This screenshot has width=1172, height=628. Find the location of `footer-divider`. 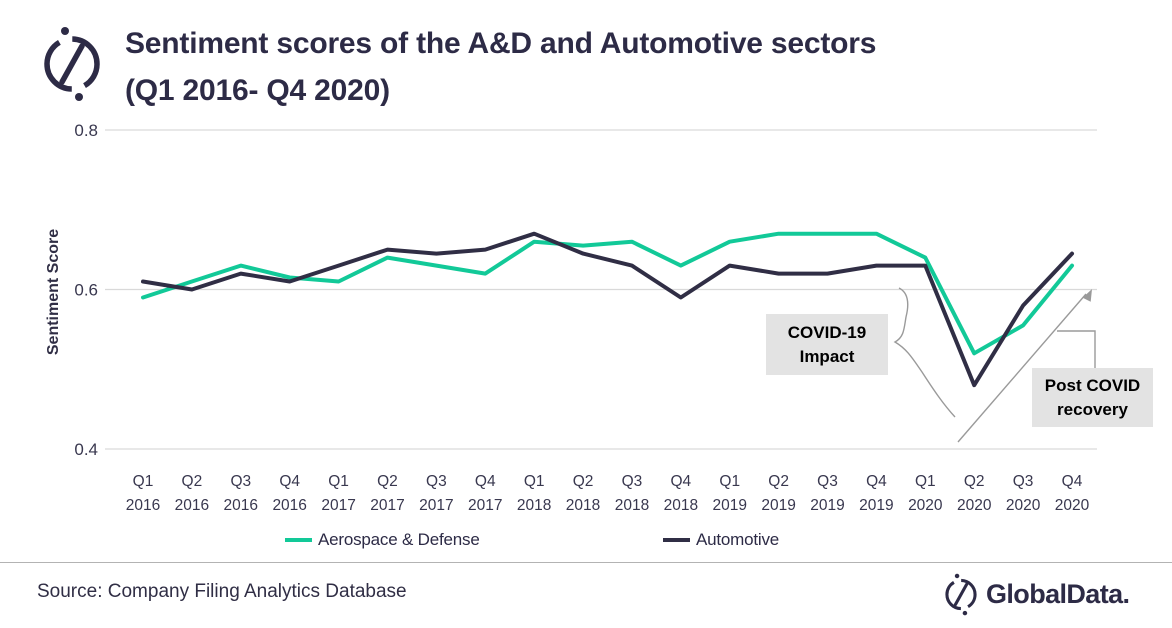

footer-divider is located at coordinates (586, 562).